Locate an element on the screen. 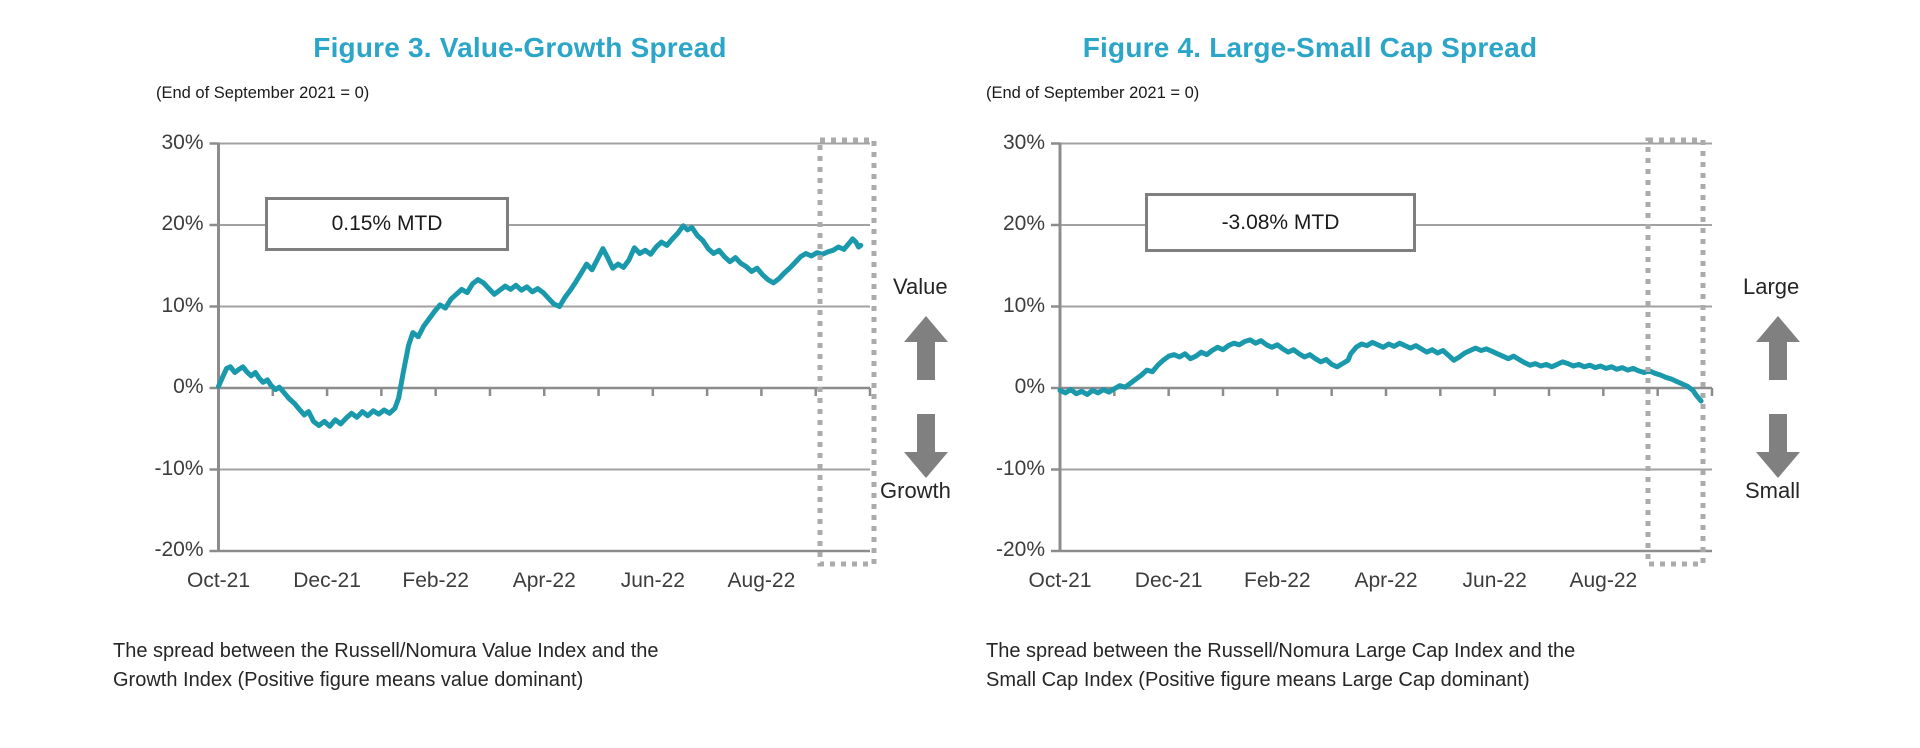 Image resolution: width=1920 pixels, height=748 pixels. figure3-subtitle: (End of September 2021 = 0) is located at coordinates (263, 93).